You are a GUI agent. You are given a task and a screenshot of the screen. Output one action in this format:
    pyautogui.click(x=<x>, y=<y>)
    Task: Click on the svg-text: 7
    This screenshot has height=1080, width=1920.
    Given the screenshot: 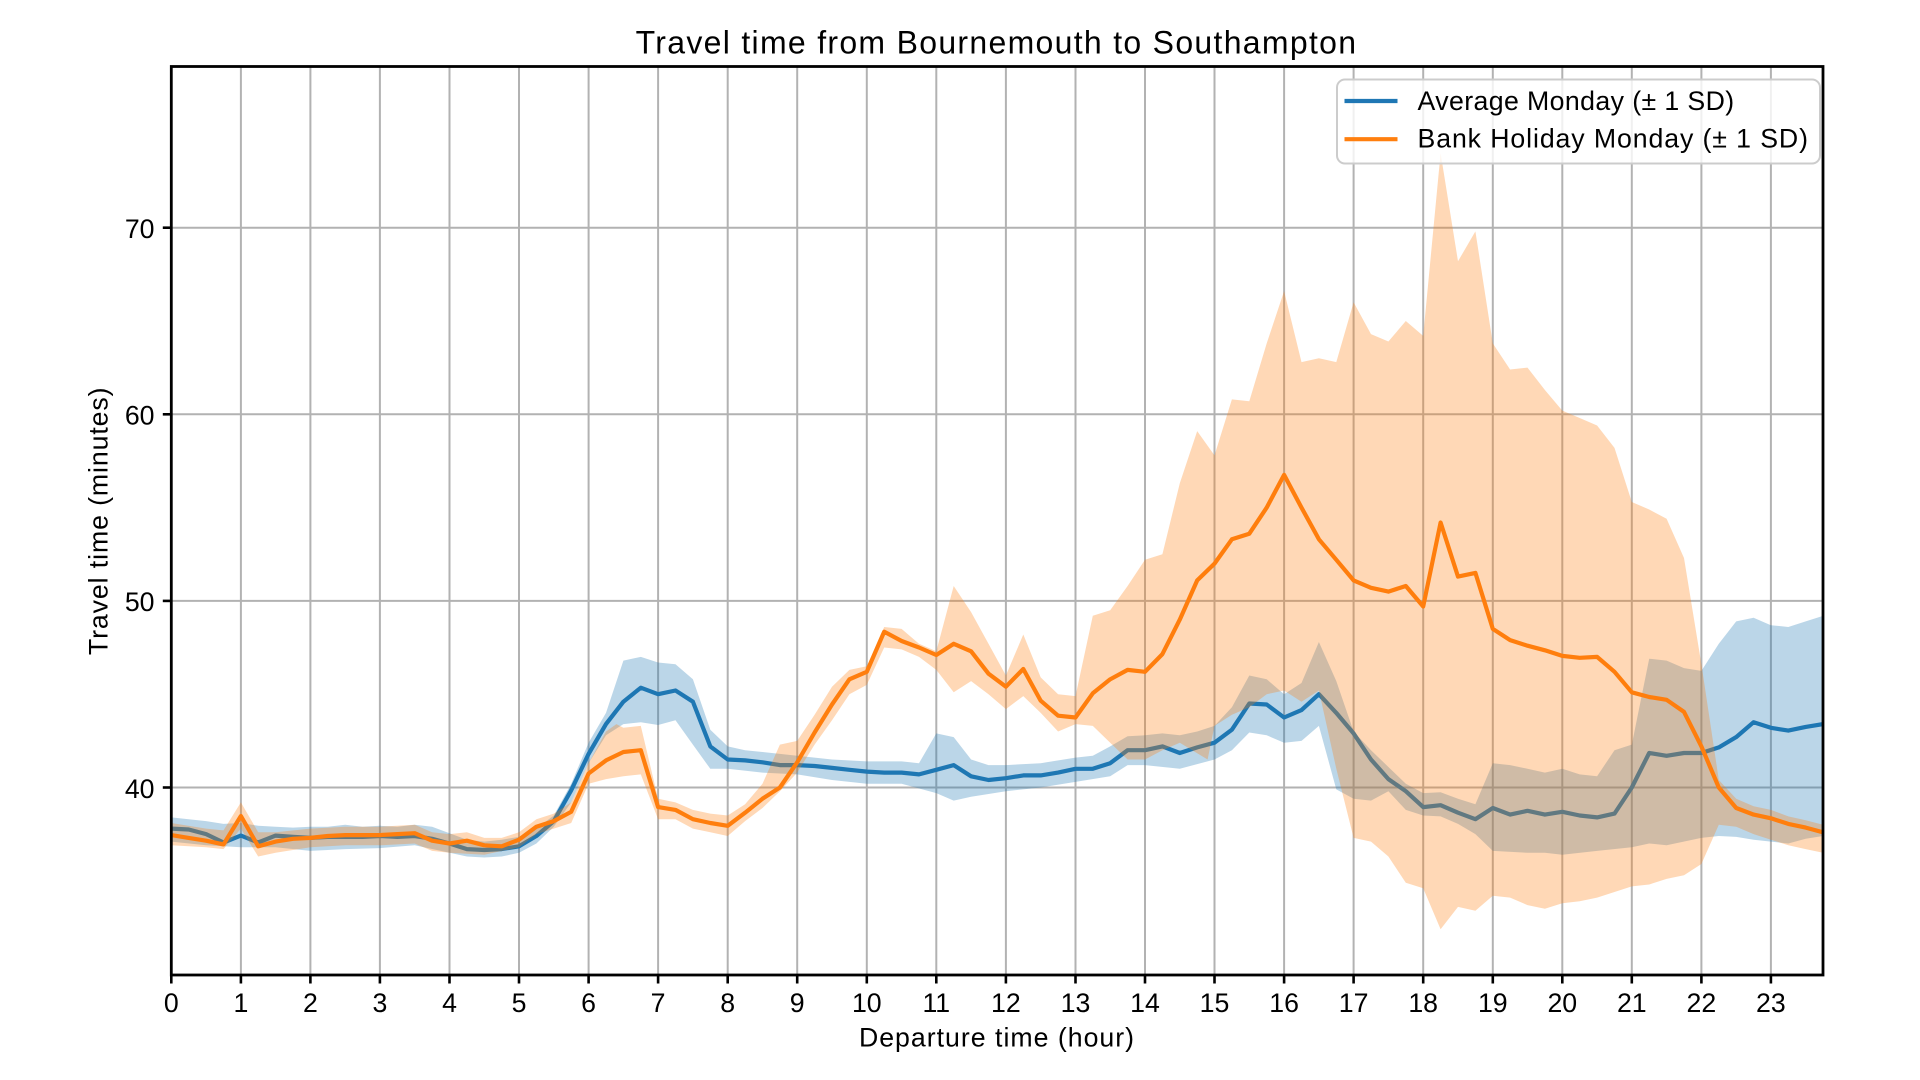 What is the action you would take?
    pyautogui.click(x=658, y=1003)
    